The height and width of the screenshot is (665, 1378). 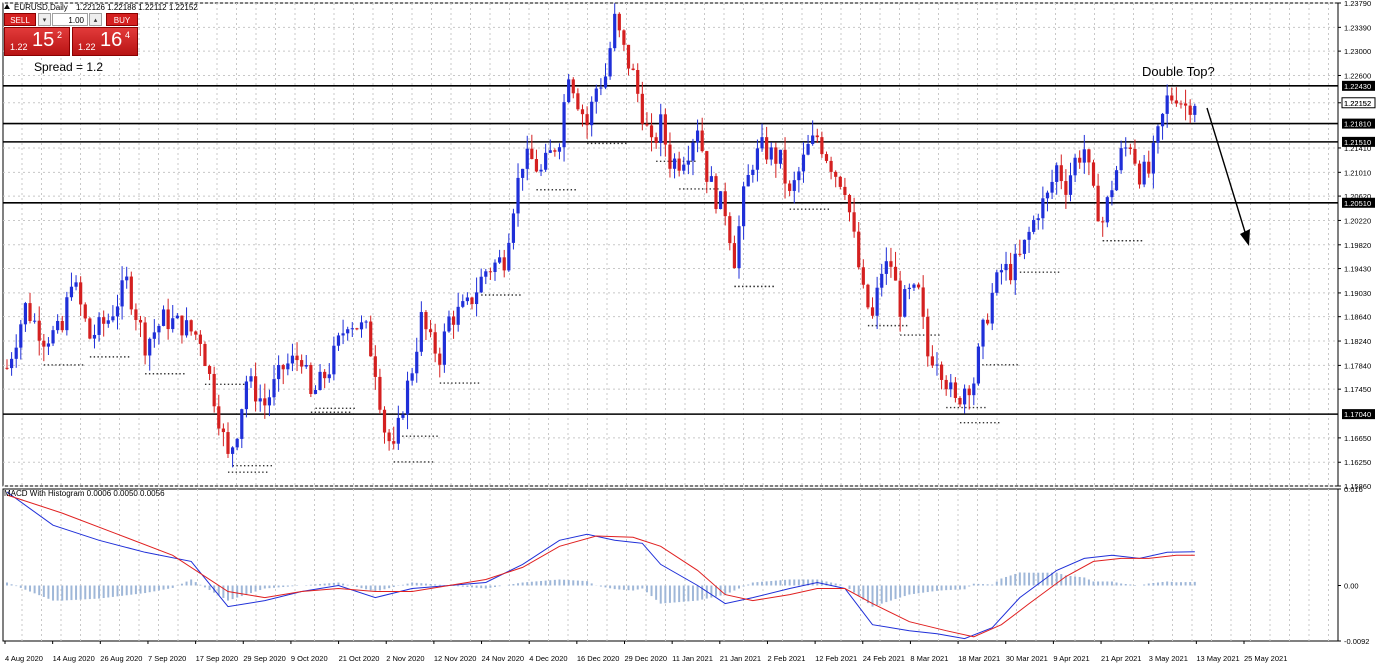 I want to click on date-tick-label: 16 Dec 2020, so click(x=598, y=658).